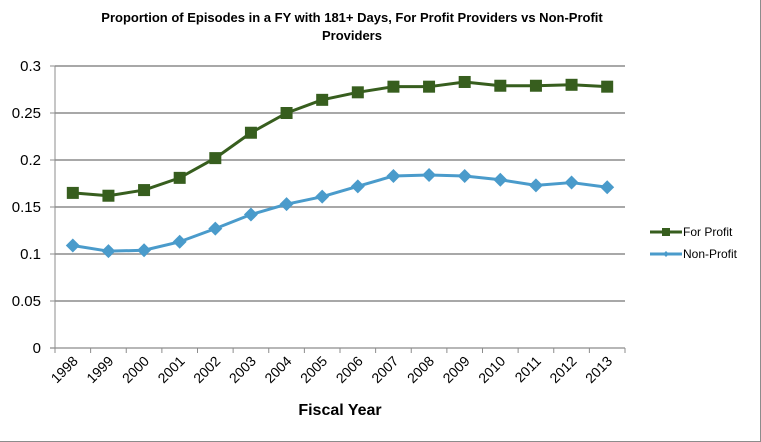 The image size is (761, 442). Describe the element at coordinates (352, 35) in the screenshot. I see `chart-title-line-2: Providers` at that location.